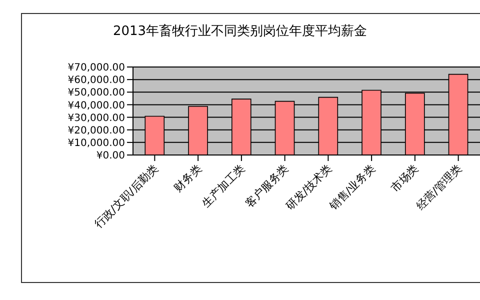  Describe the element at coordinates (188, 178) in the screenshot. I see `x-tick-label: 财务类` at that location.